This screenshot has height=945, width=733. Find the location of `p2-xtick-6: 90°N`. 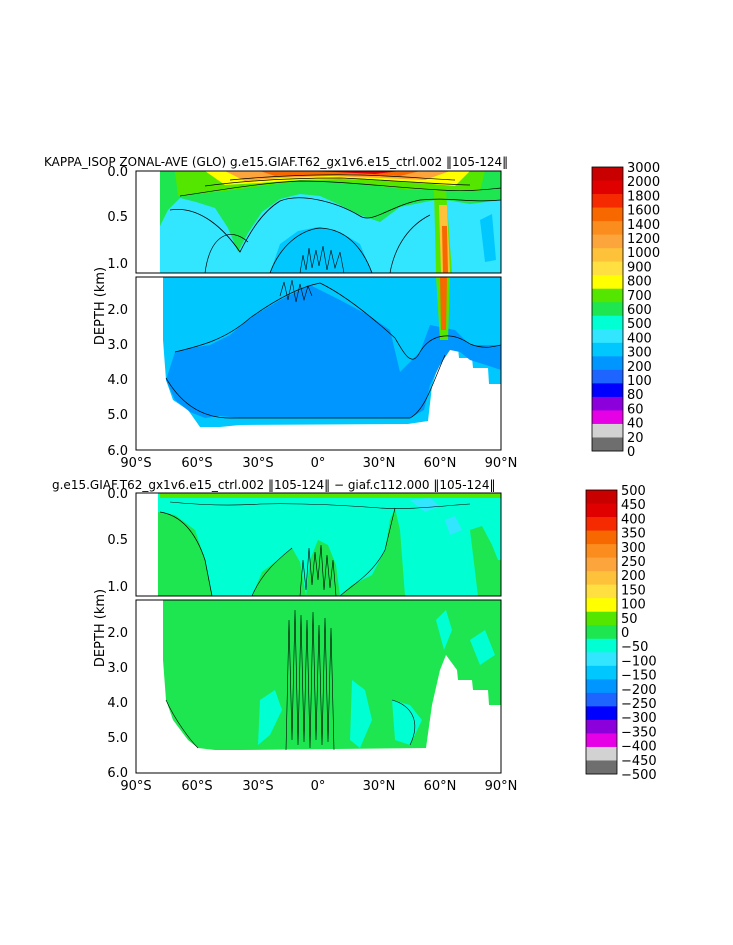

p2-xtick-6: 90°N is located at coordinates (501, 786).